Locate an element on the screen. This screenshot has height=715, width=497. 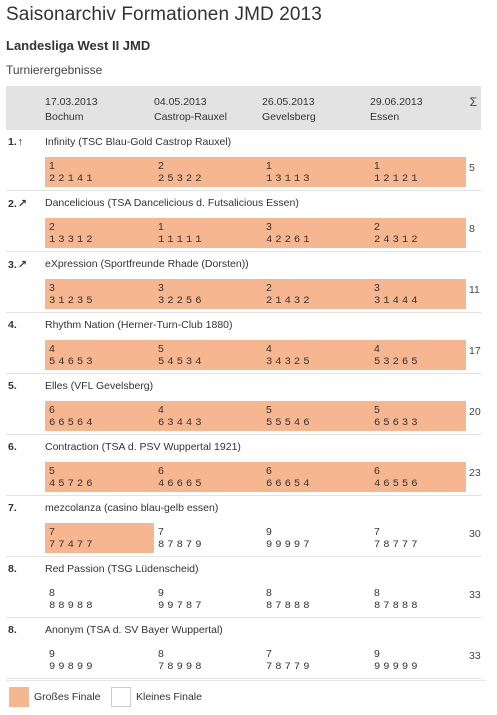
result-cell-kleines-finale: 9 99787 is located at coordinates (208, 599).